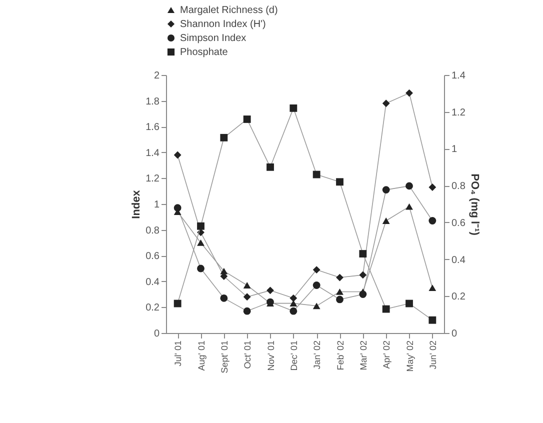  I want to click on y-tick-label: 1.4, so click(153, 153).